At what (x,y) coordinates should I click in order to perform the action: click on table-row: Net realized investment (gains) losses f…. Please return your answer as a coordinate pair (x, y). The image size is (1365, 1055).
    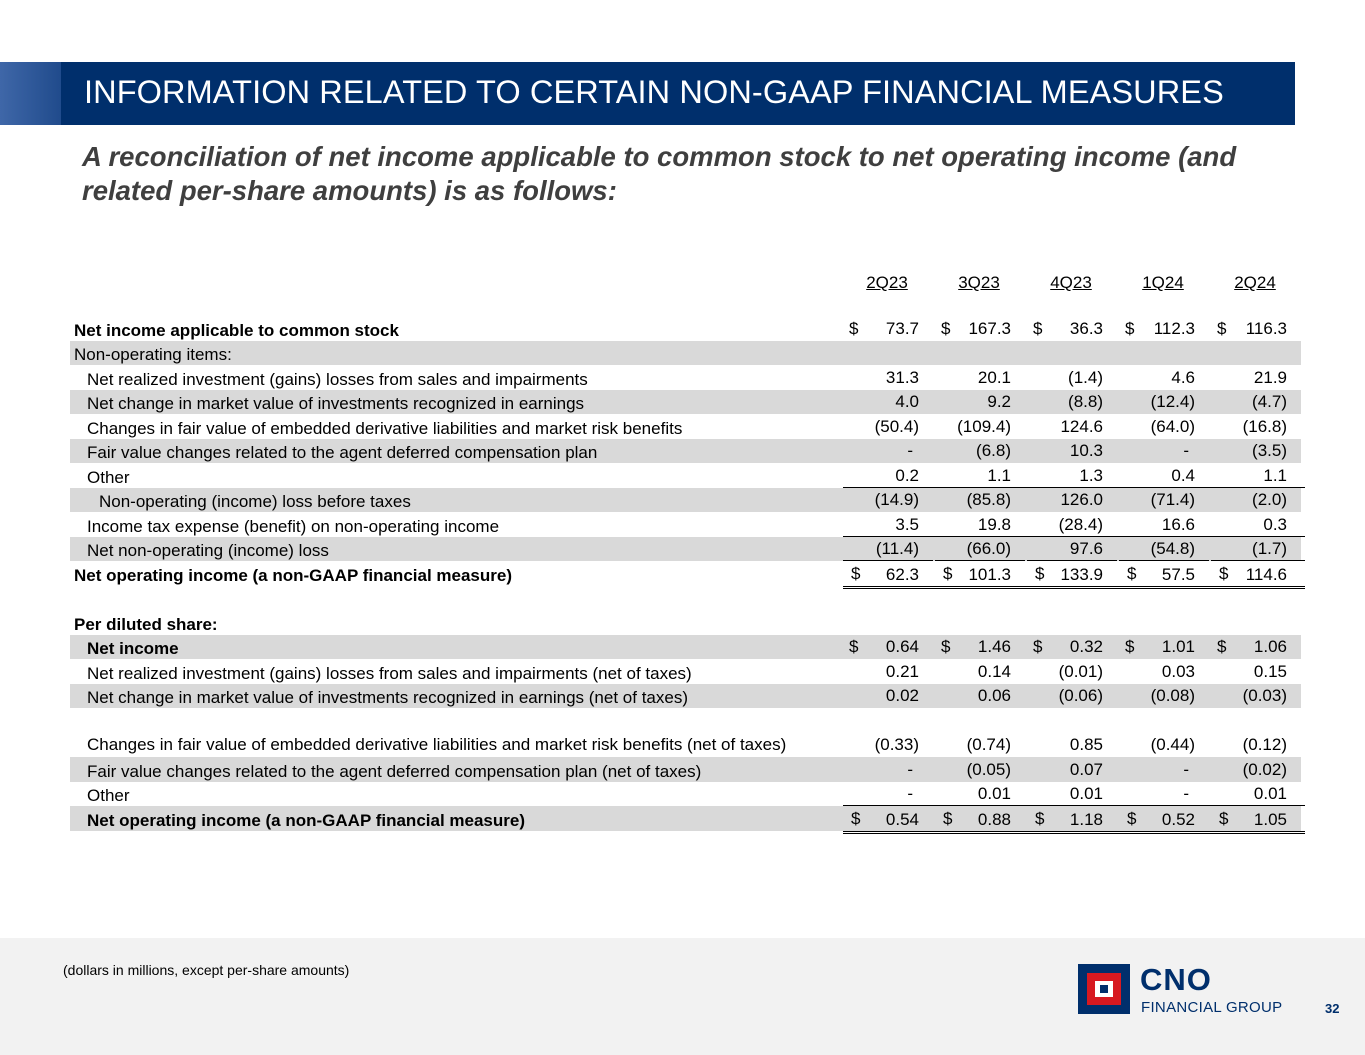
    Looking at the image, I should click on (685, 377).